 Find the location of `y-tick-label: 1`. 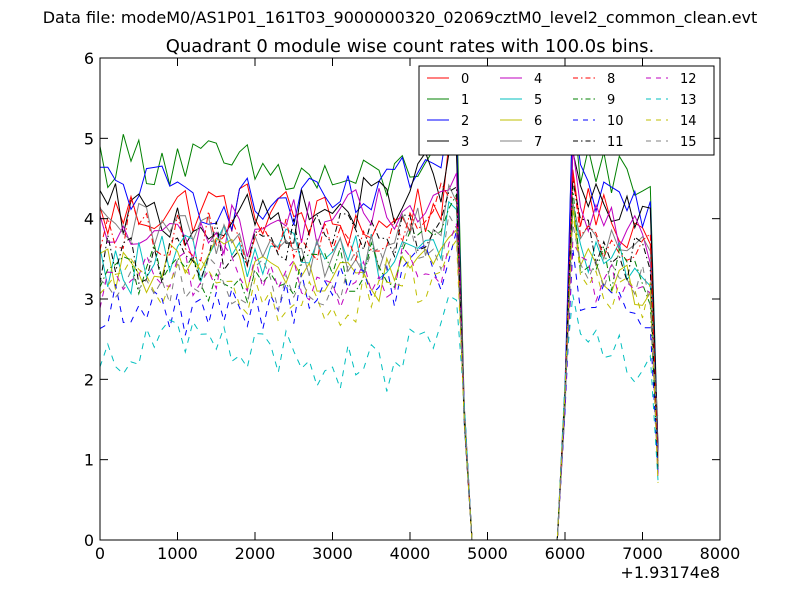

y-tick-label: 1 is located at coordinates (89, 460).